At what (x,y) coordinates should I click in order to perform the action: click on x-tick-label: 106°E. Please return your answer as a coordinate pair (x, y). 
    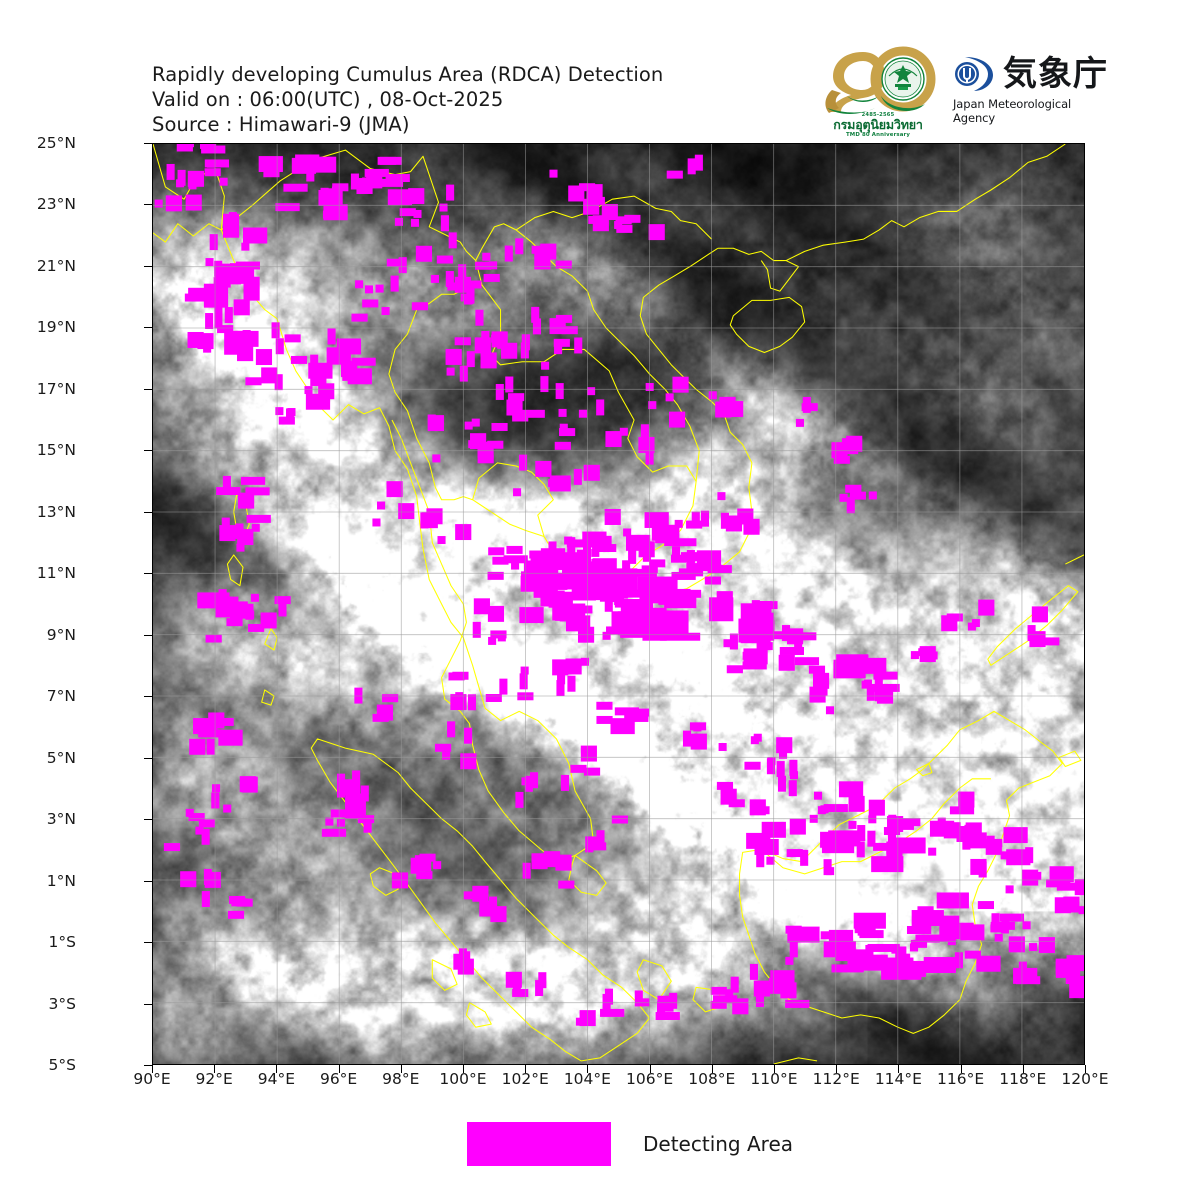
    Looking at the image, I should click on (650, 1079).